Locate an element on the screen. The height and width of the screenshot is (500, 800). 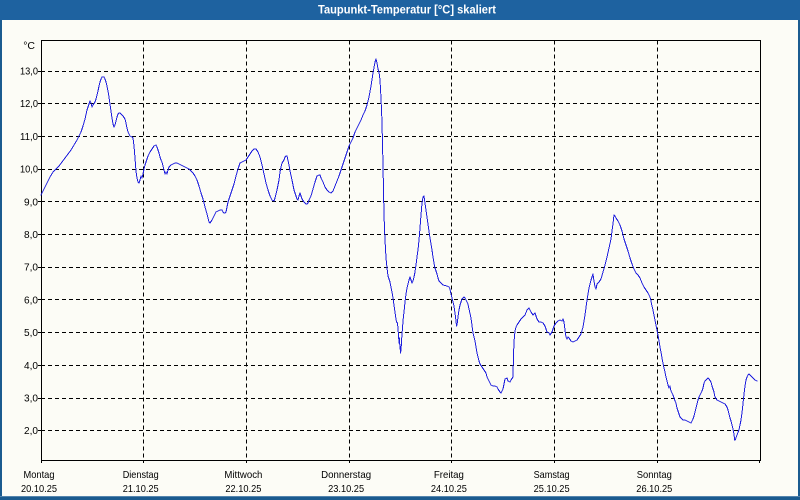
svg-text: °C is located at coordinates (29, 46).